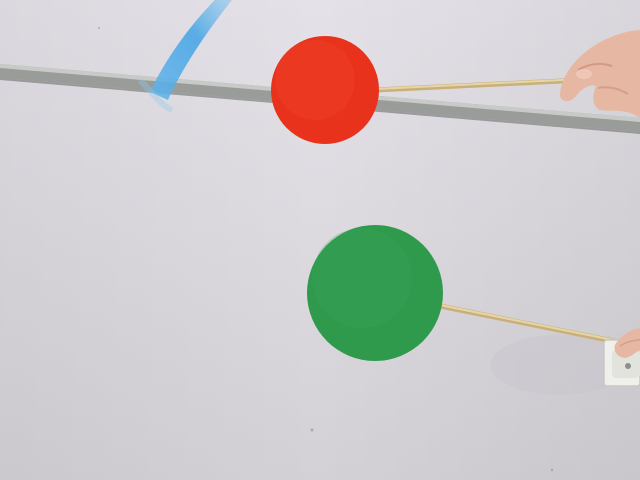 The image size is (640, 480). Describe the element at coordinates (362, 278) in the screenshot. I see `green-disc-highlight` at that location.